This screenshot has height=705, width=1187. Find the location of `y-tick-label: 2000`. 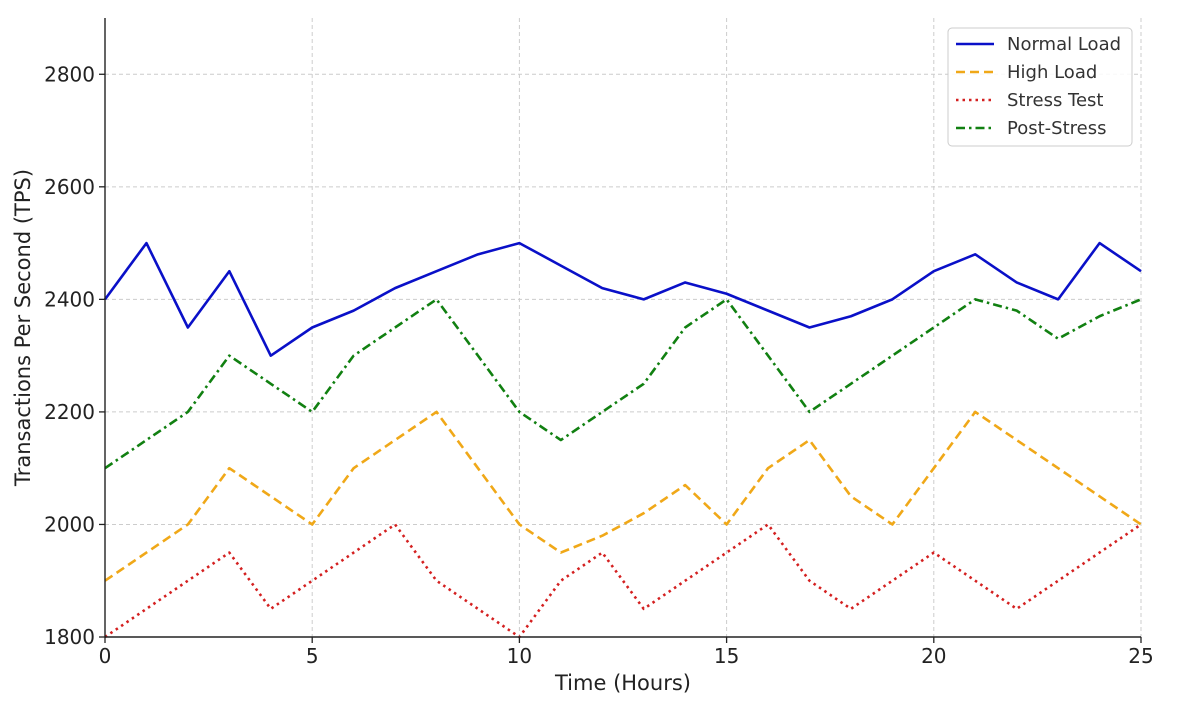

y-tick-label: 2000 is located at coordinates (69, 524).